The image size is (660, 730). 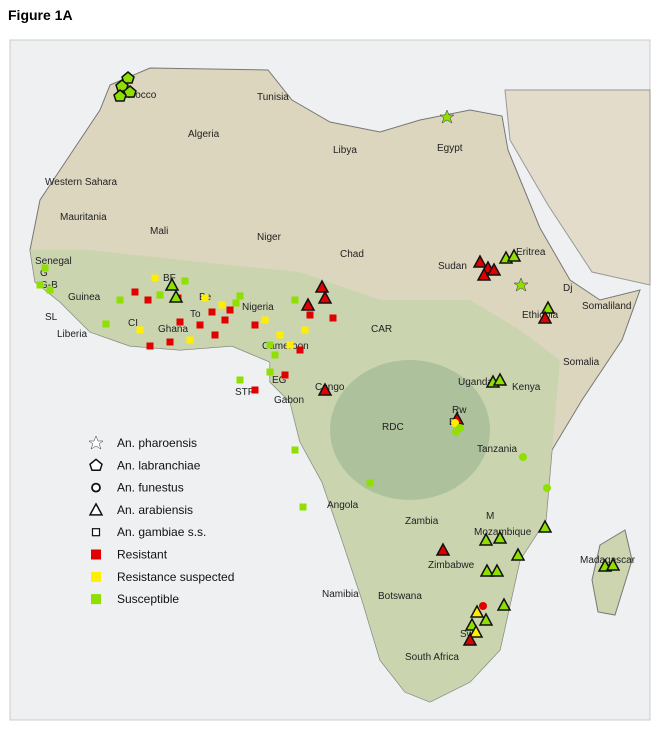 What do you see at coordinates (245, 392) in the screenshot?
I see `country-label: STP` at bounding box center [245, 392].